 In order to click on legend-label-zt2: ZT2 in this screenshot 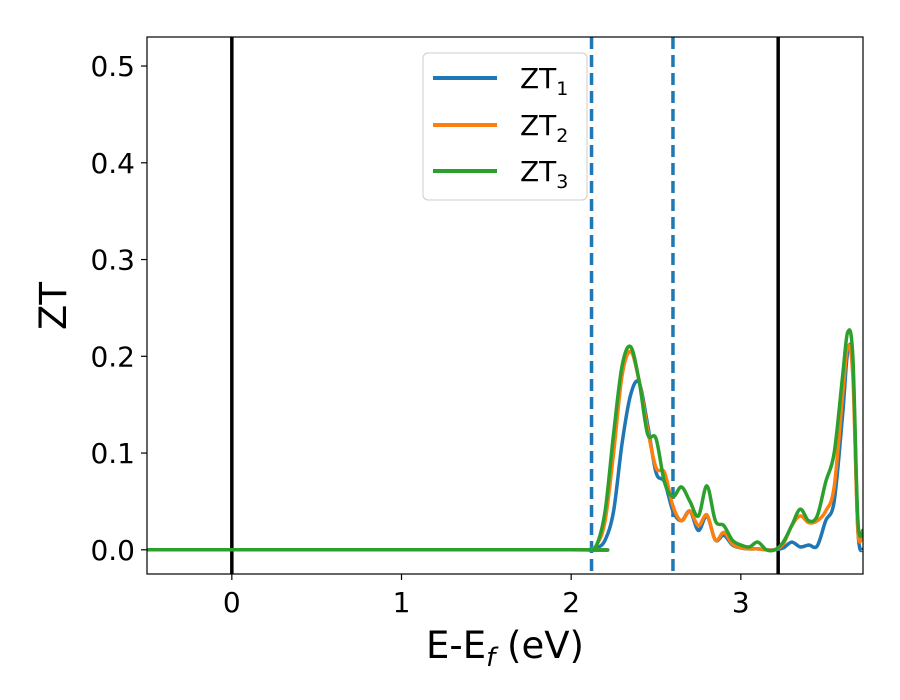, I will do `click(544, 128)`.